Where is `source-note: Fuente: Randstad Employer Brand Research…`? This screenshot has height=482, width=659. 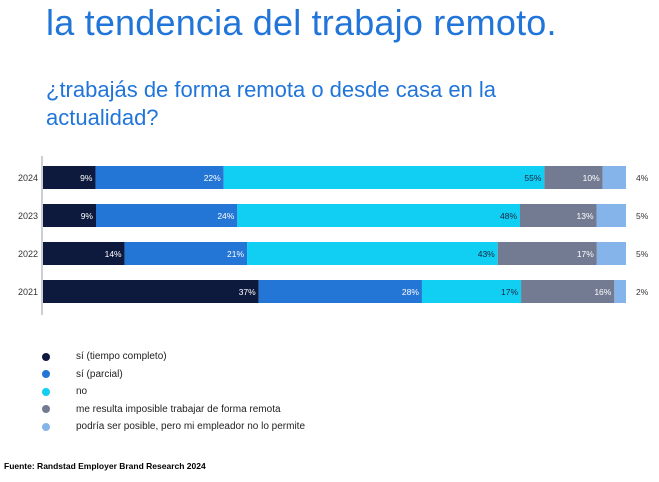
source-note: Fuente: Randstad Employer Brand Research… is located at coordinates (105, 466).